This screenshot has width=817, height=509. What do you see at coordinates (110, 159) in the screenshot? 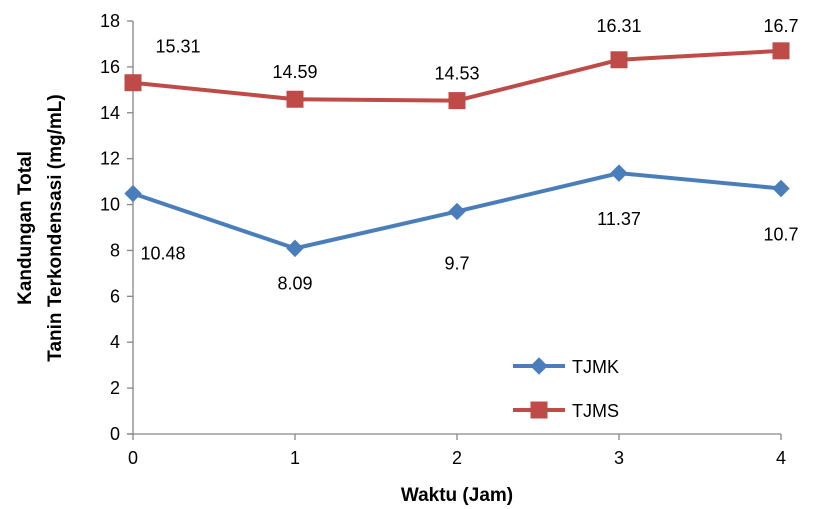
I see `y-tick-label: 12` at bounding box center [110, 159].